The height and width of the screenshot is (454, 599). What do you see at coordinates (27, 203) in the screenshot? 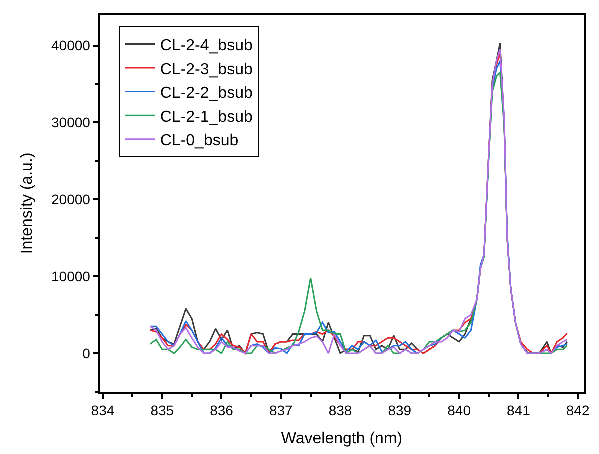
I see `y-axis-title: Intensity (a.u.)` at bounding box center [27, 203].